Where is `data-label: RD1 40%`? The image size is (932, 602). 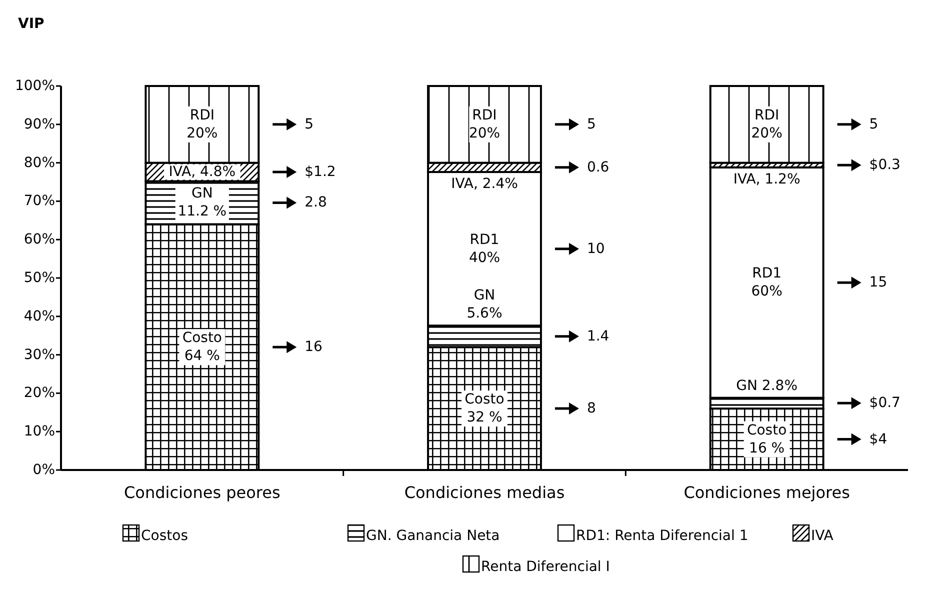
data-label: RD1 40% is located at coordinates (484, 249).